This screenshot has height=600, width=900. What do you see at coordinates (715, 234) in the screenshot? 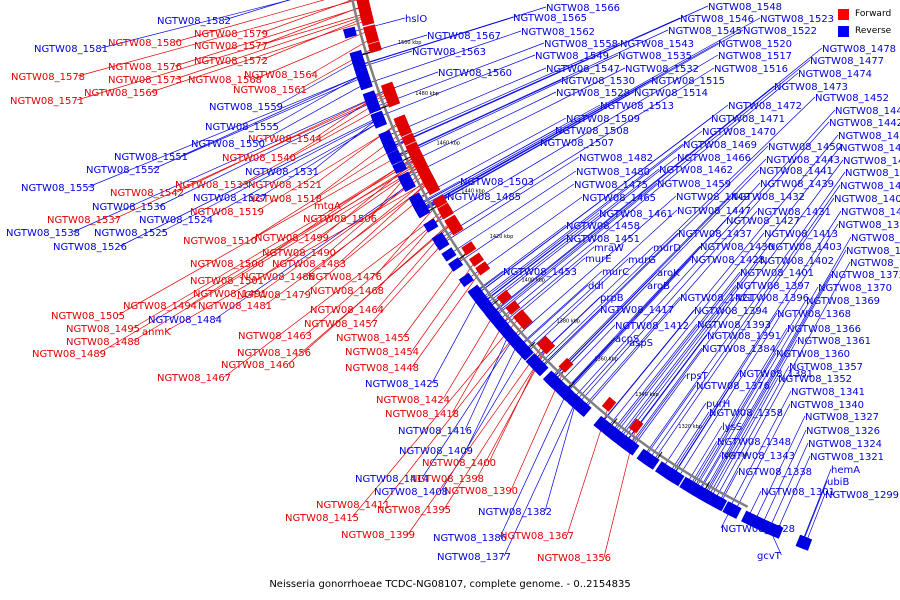
I see `gene-label: NGTW08_1437` at bounding box center [715, 234].